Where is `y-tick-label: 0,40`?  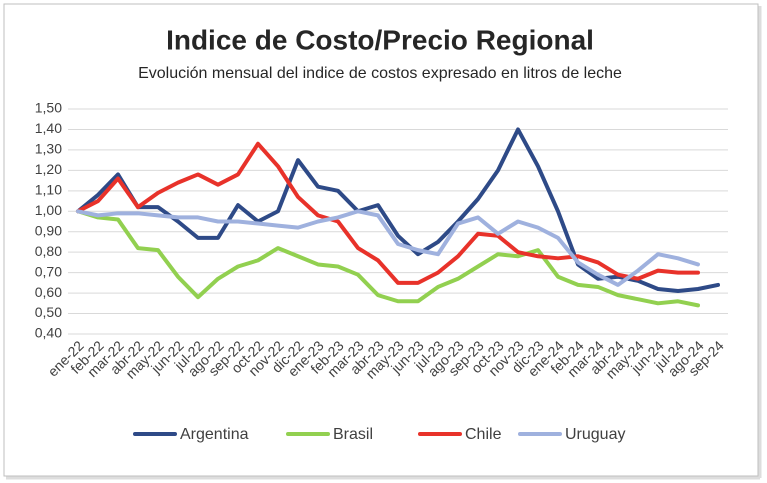 y-tick-label: 0,40 is located at coordinates (48, 333).